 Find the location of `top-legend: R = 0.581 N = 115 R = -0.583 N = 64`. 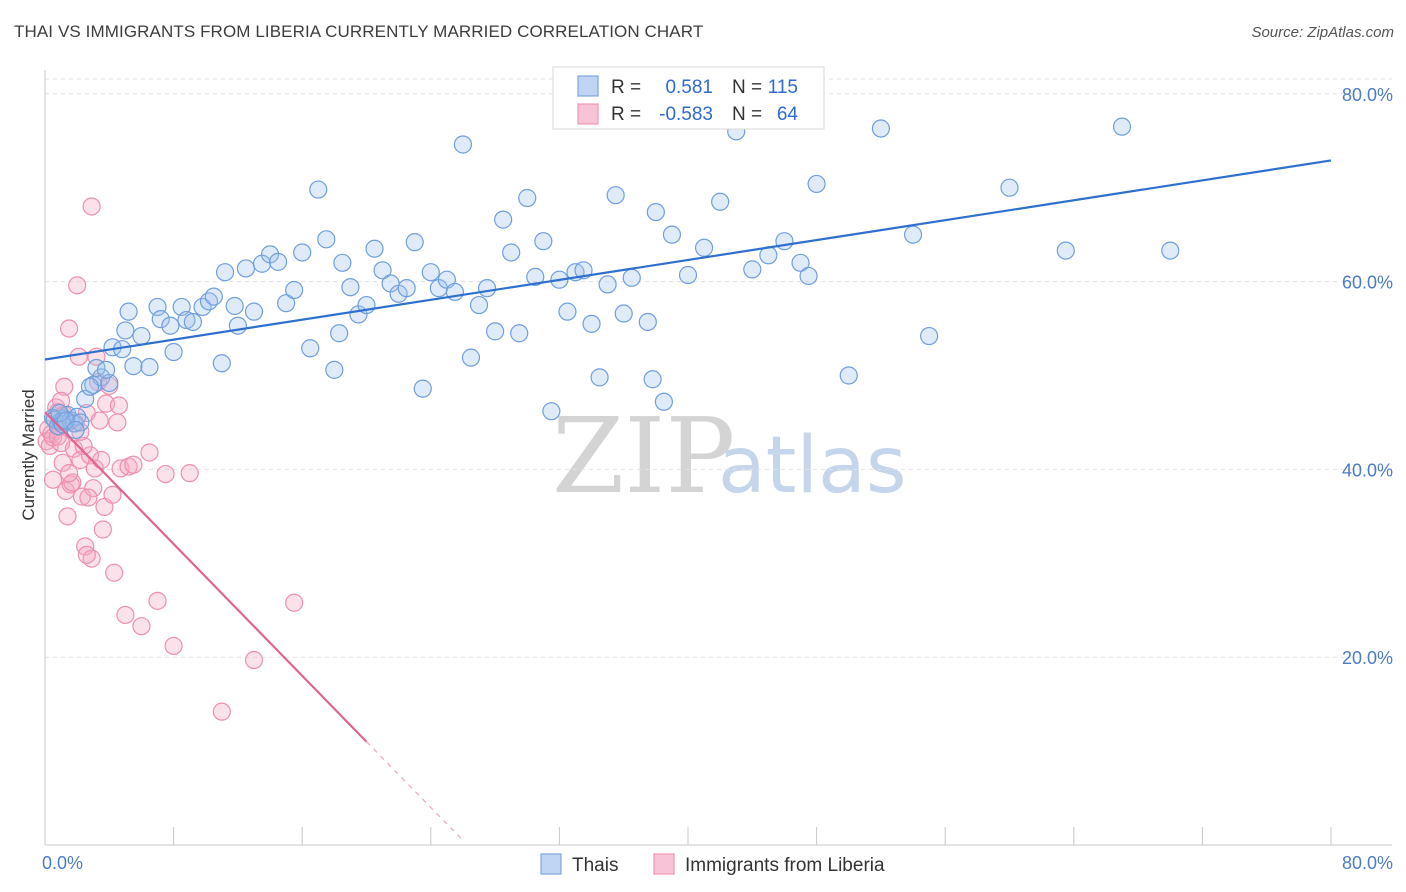

top-legend: R = 0.581 N = 115 R = -0.583 N = 64 is located at coordinates (688, 98).